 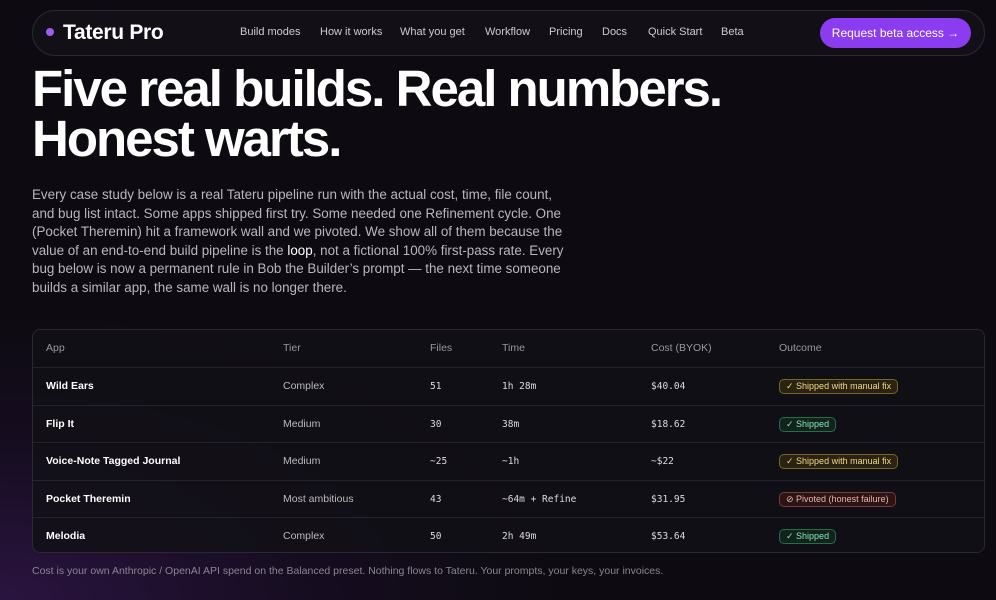 I want to click on table-cell: 50, so click(x=436, y=536).